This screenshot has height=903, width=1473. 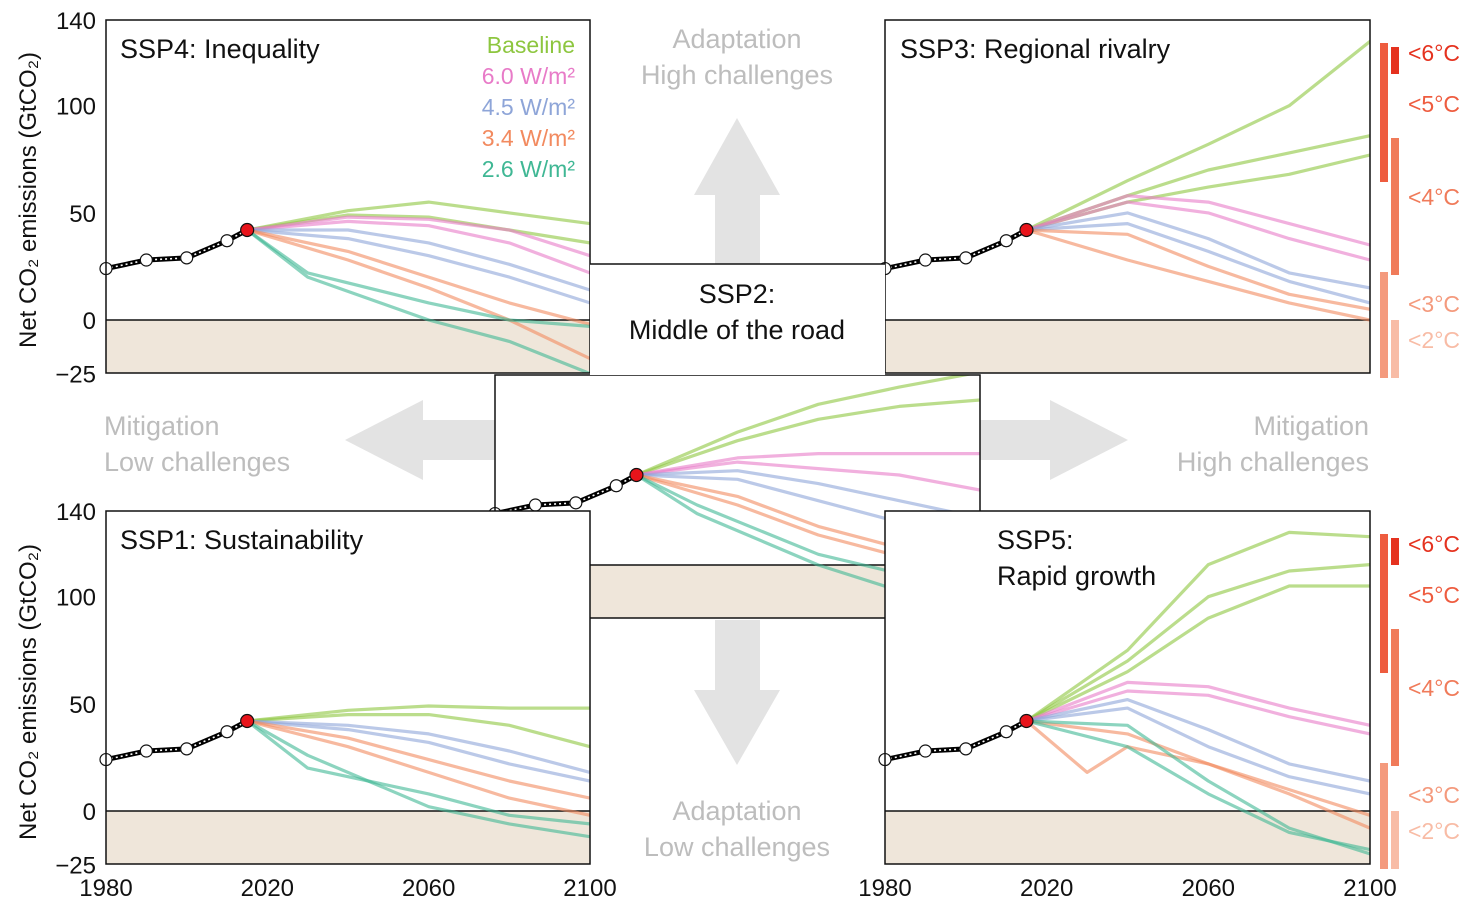 I want to click on series-line-4-5-w-m--2, so click(x=417, y=747).